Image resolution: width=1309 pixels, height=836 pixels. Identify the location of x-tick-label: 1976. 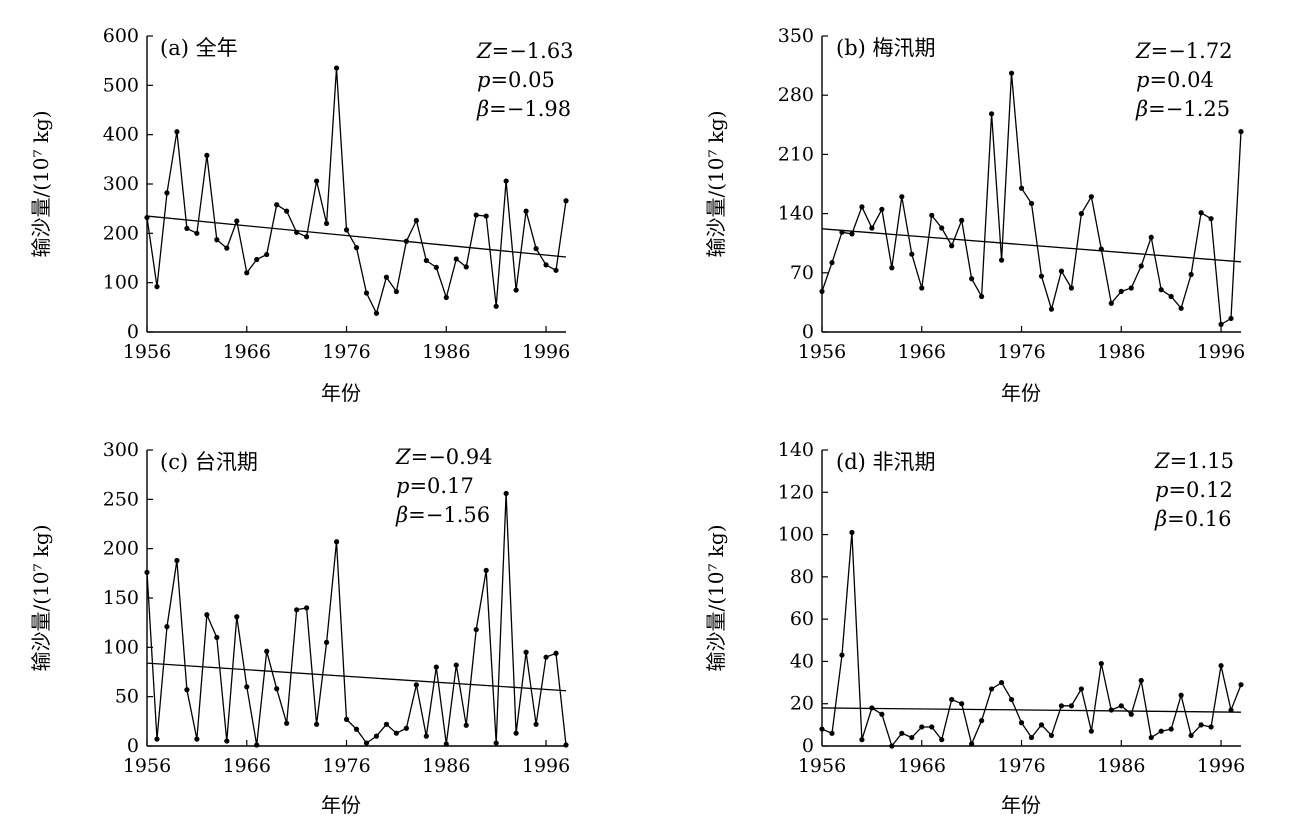
(1021, 766).